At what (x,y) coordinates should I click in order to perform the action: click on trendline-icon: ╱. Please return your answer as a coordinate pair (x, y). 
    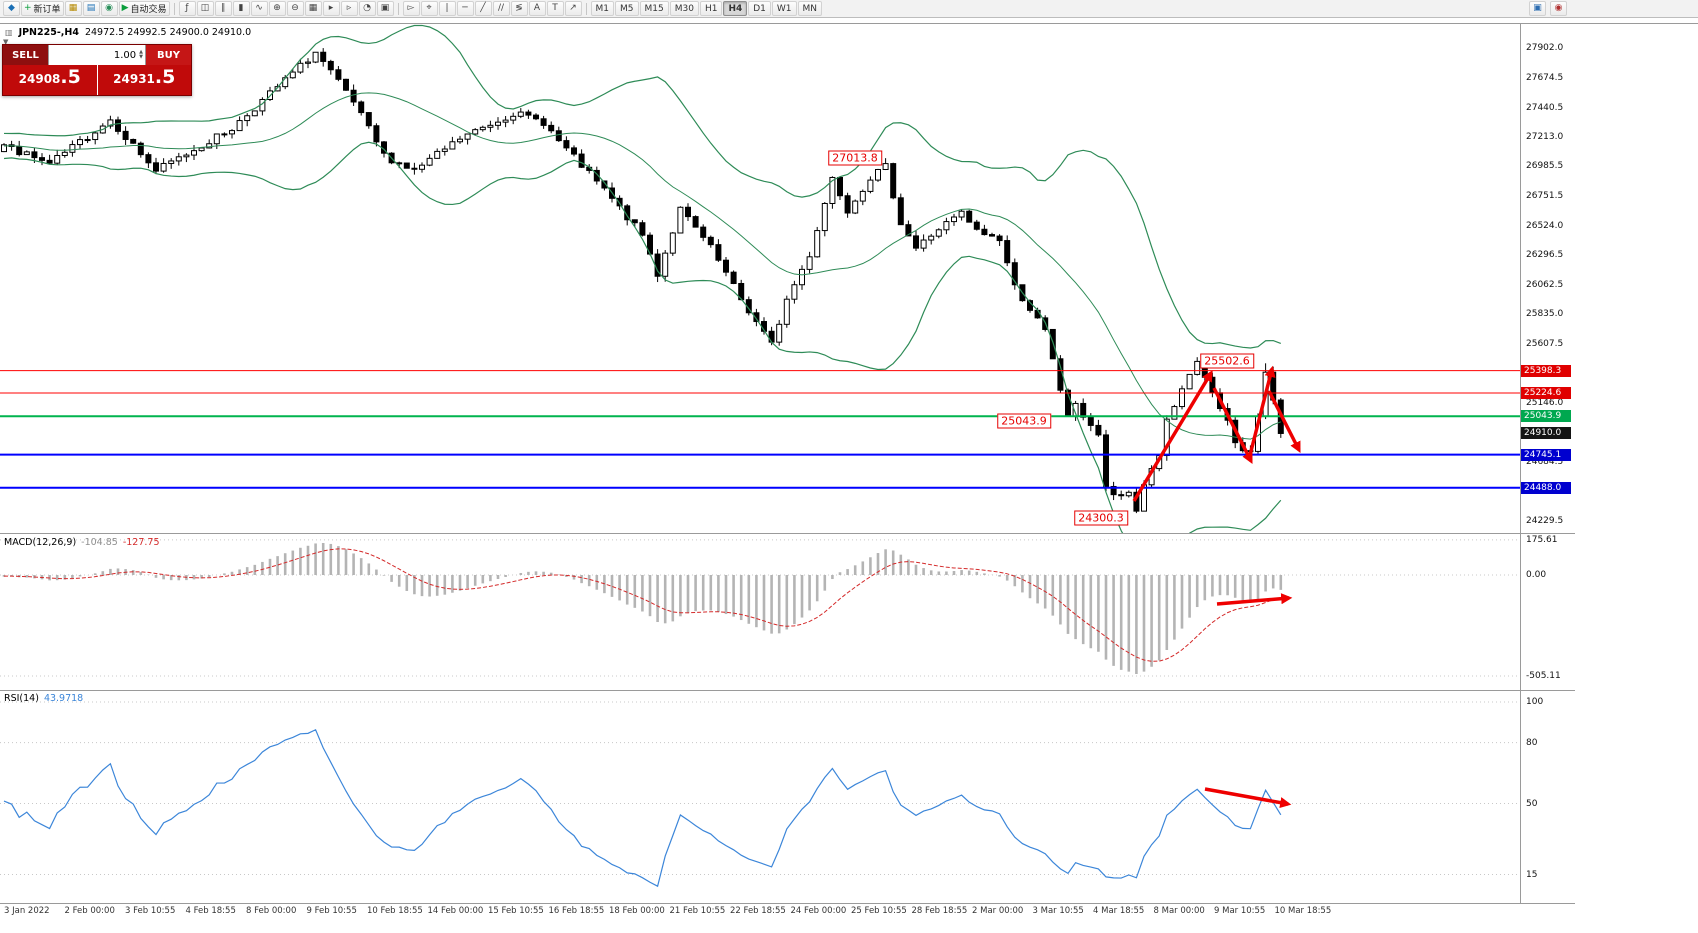
    Looking at the image, I should click on (483, 8).